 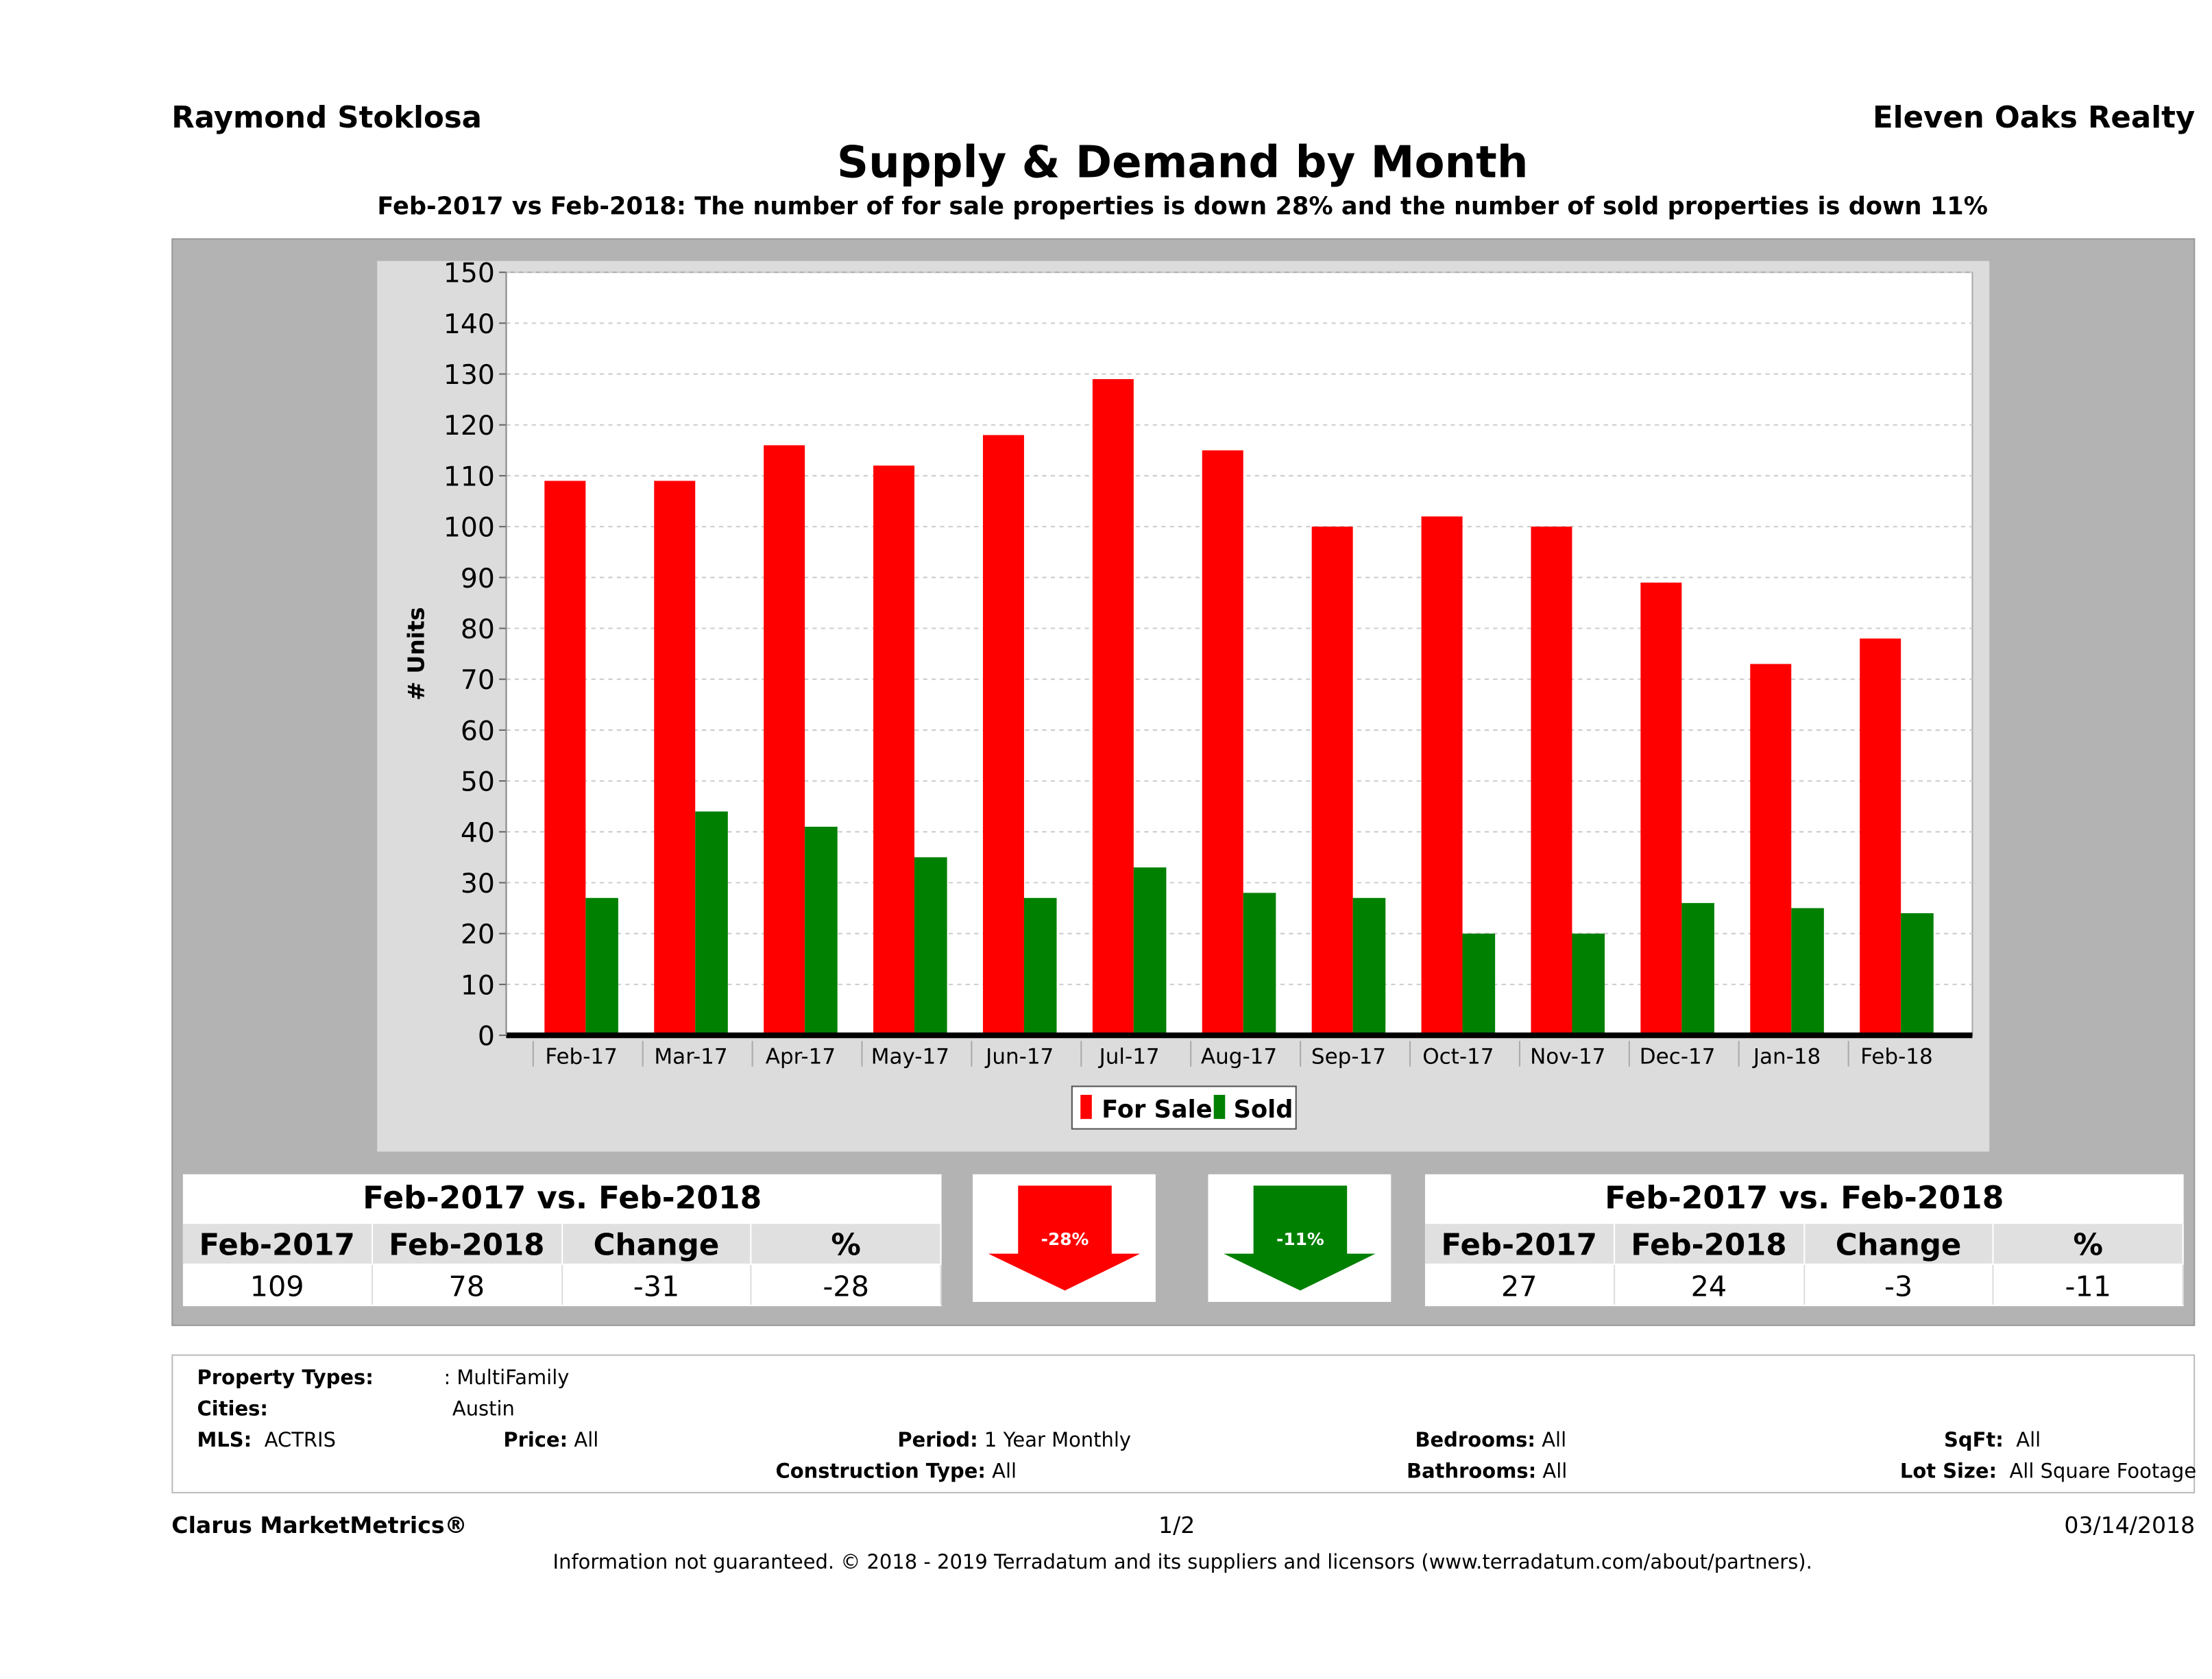 I want to click on brokerage-name: Eleven Oaks Realty, so click(x=2035, y=117).